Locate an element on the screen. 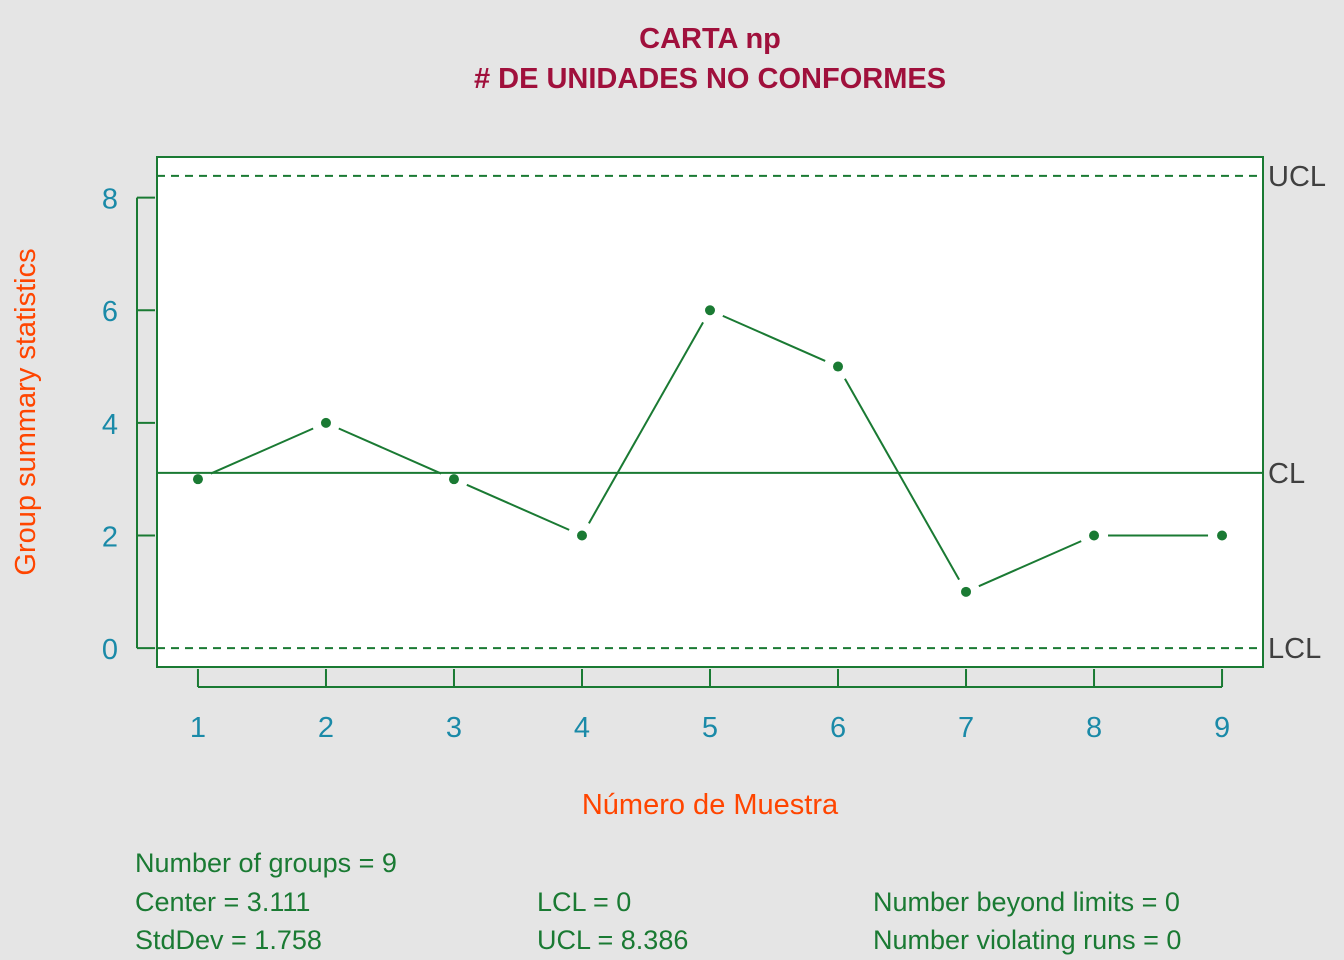 The width and height of the screenshot is (1344, 960). x-tick-label: 4 is located at coordinates (582, 728).